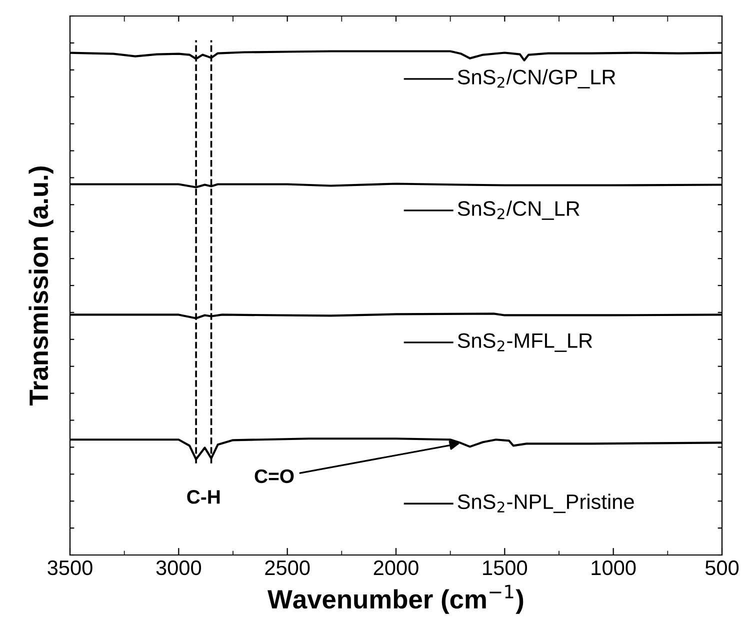  What do you see at coordinates (519, 210) in the screenshot?
I see `legend-label: SnS$_{2}$/CN_LR` at bounding box center [519, 210].